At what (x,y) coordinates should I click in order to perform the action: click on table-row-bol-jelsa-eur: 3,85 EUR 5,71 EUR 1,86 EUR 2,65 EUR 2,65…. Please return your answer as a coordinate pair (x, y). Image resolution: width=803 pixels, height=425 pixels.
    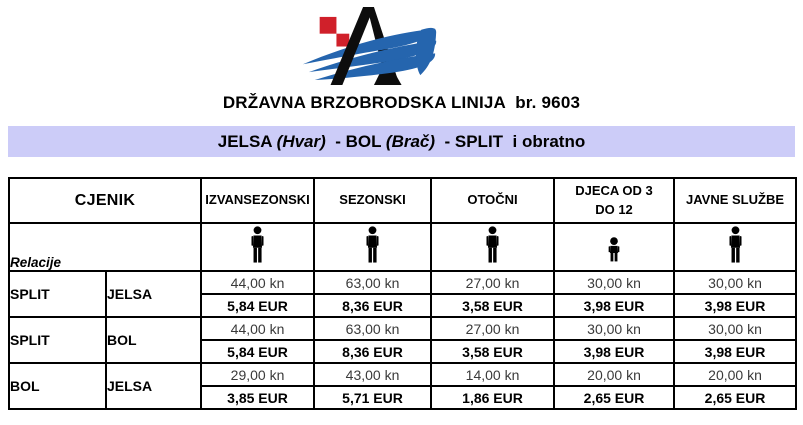
    Looking at the image, I should click on (403, 397).